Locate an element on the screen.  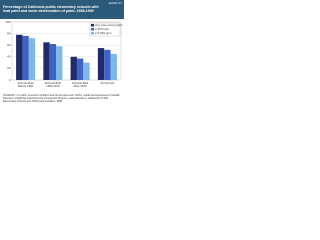
legend-label: ≥ 5,000 ppm is located at coordinates (103, 33).